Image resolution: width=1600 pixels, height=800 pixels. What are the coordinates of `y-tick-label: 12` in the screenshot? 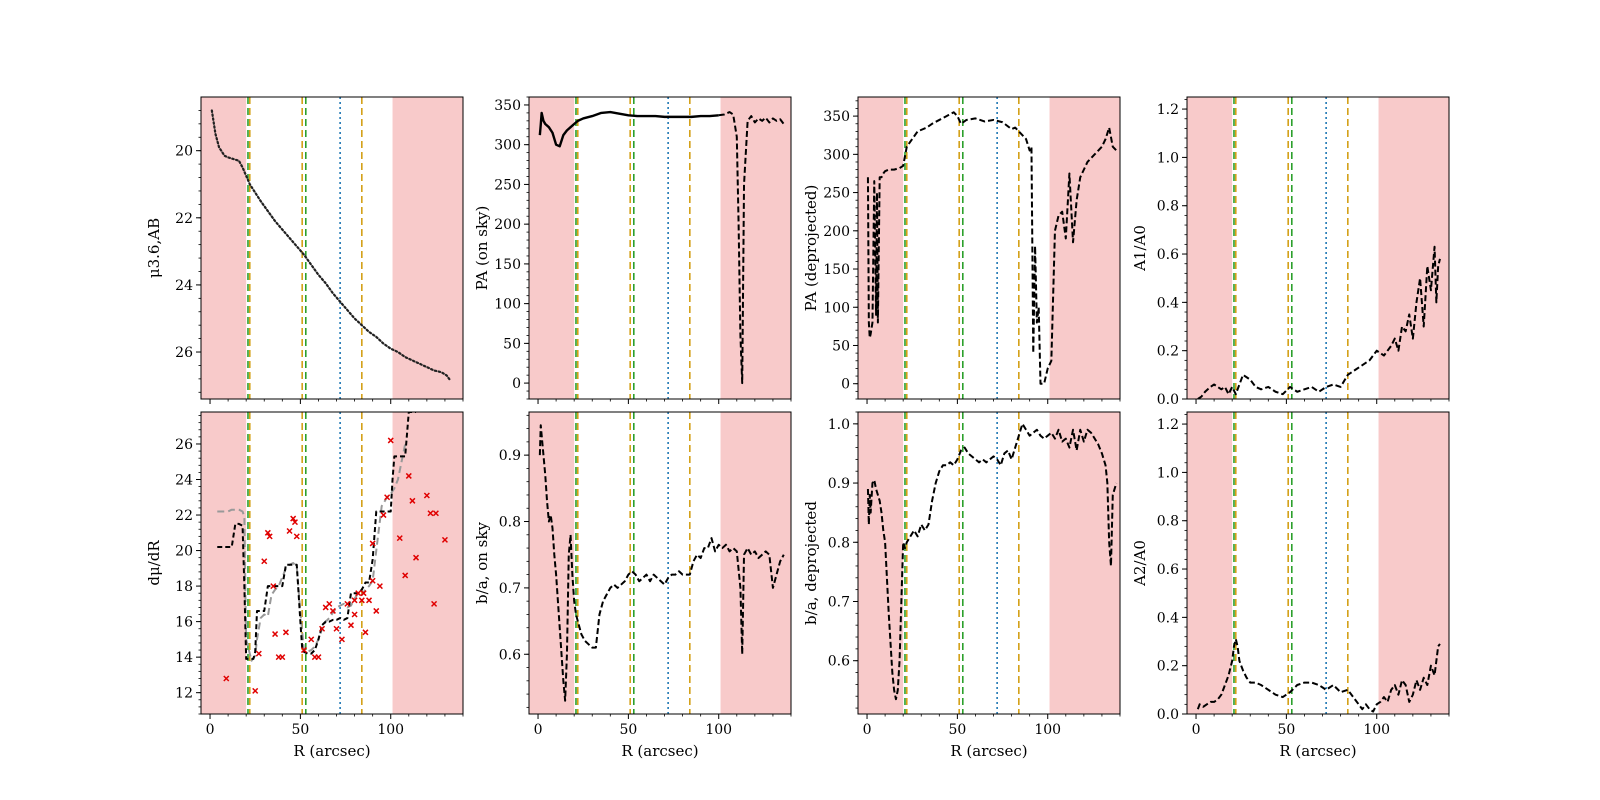 It's located at (184, 694).